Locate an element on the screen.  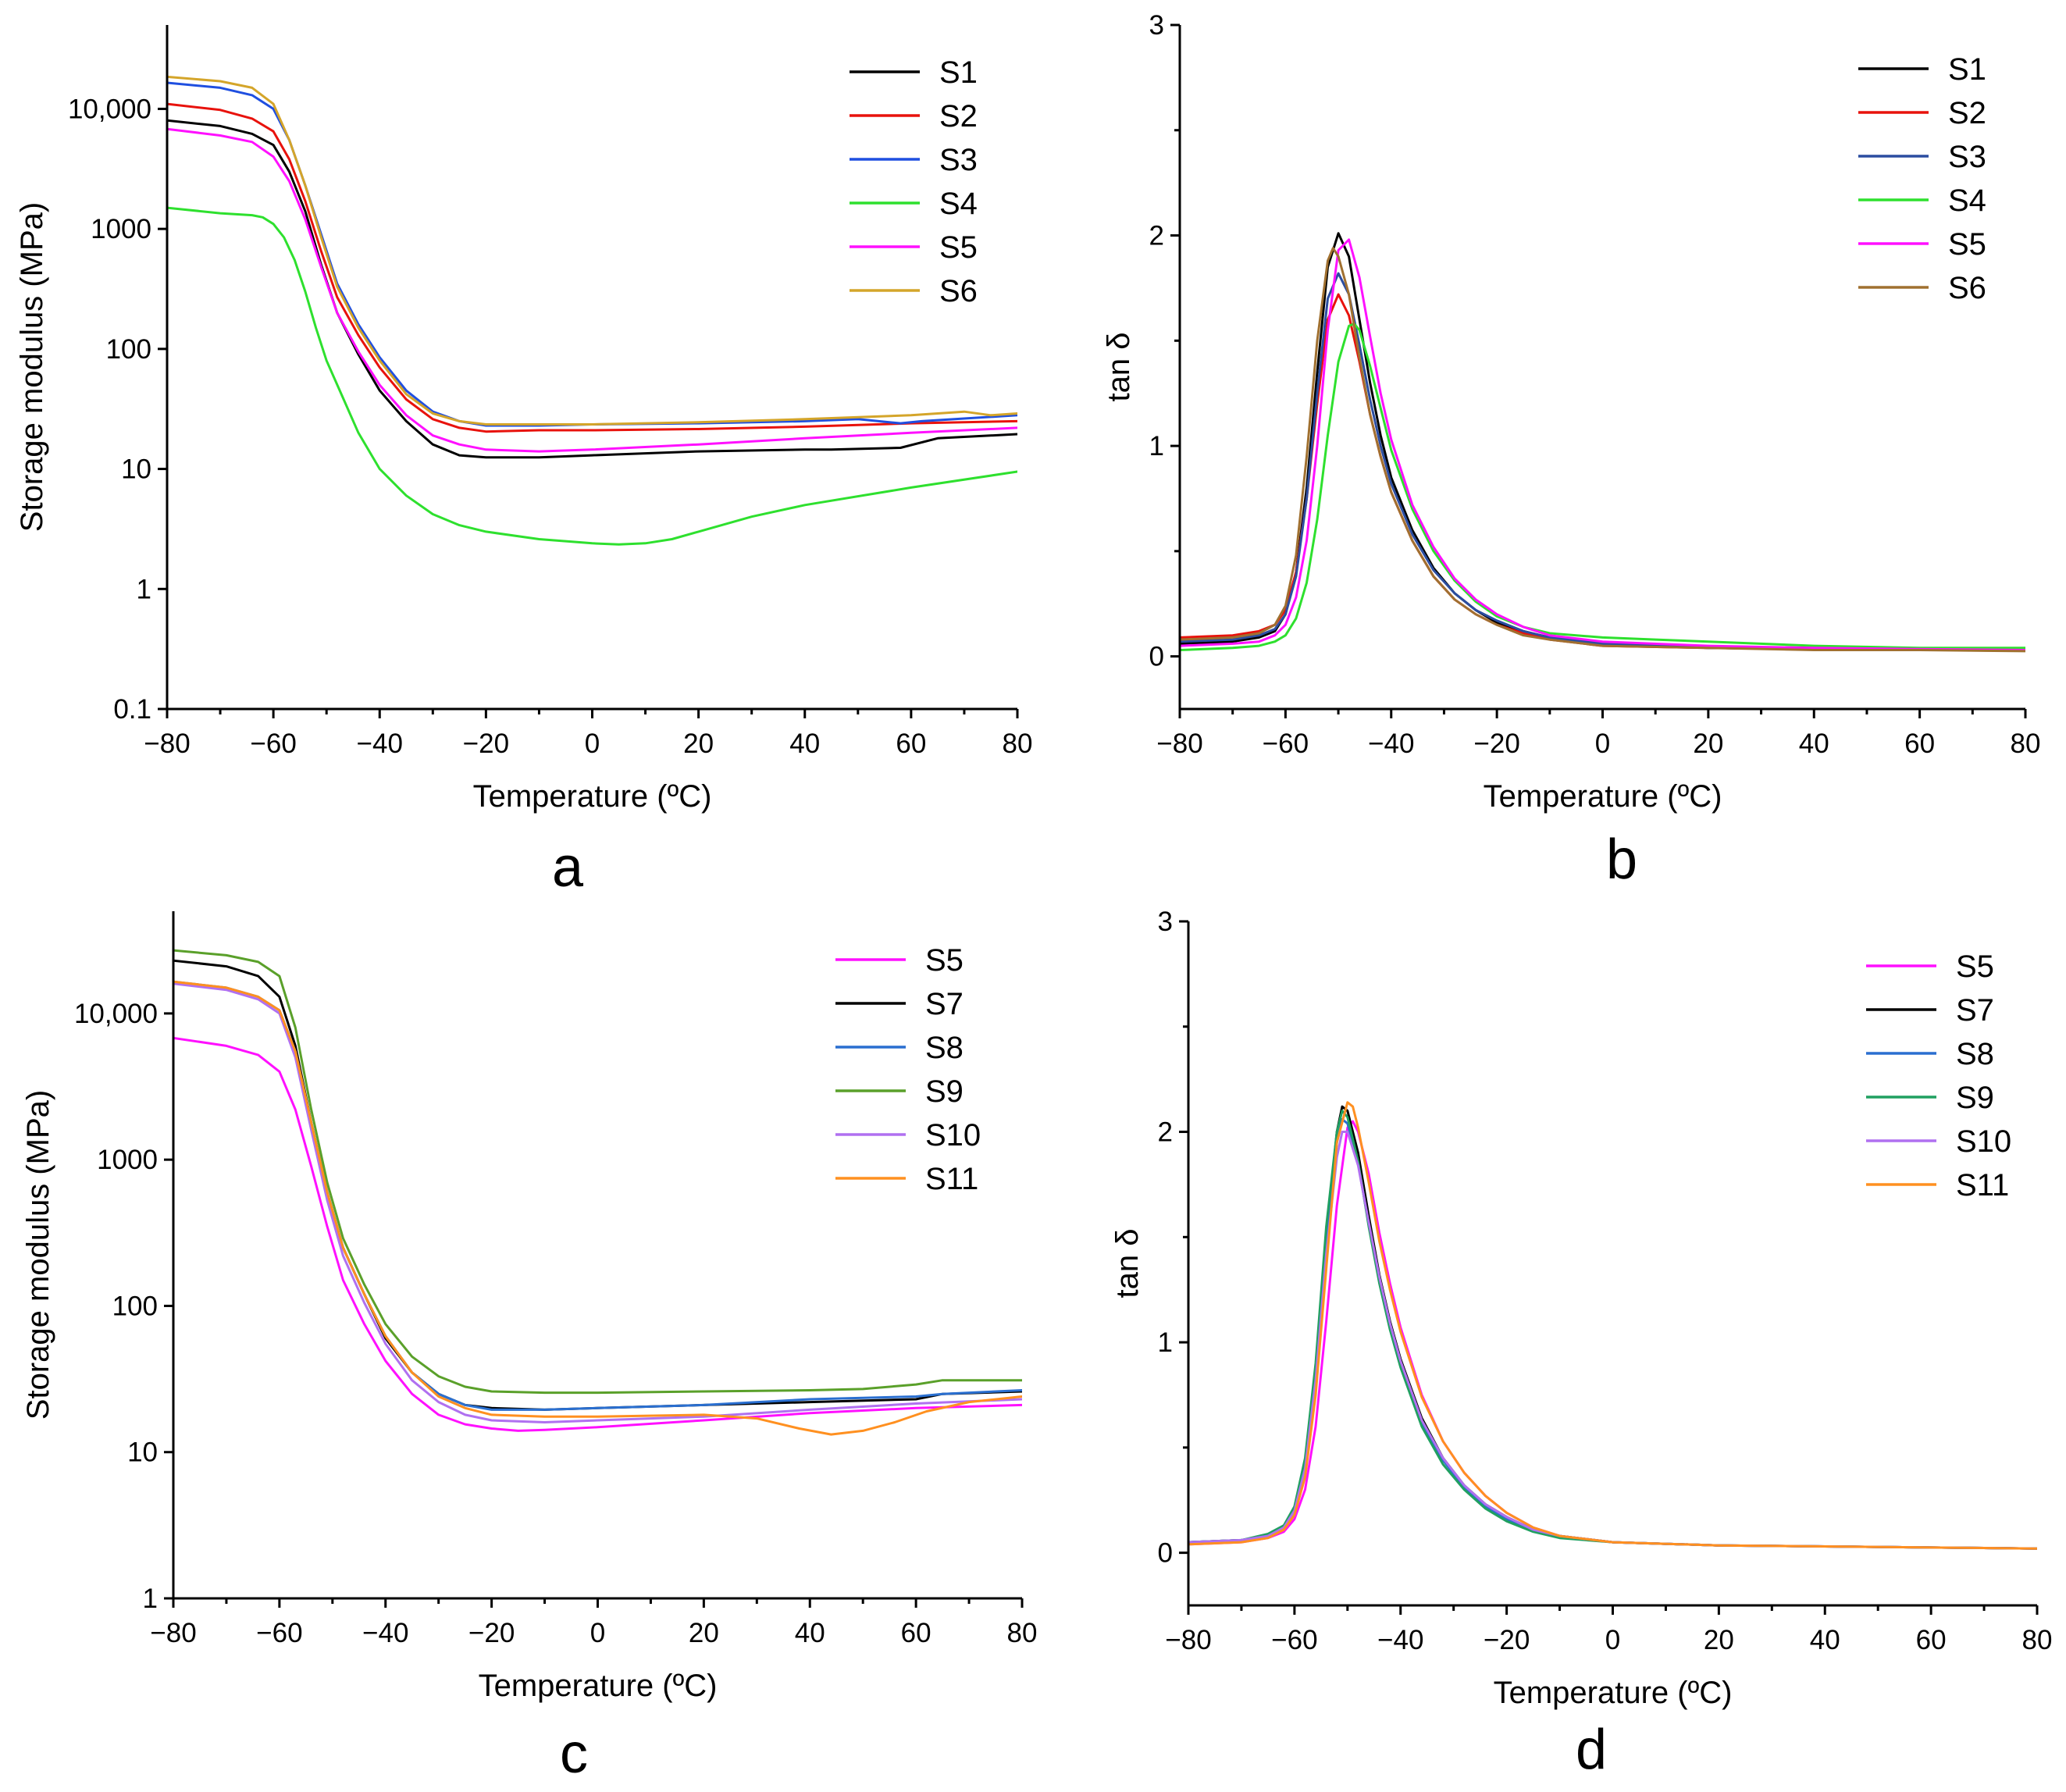
legend-label-s8: S8 is located at coordinates (1975, 1054).